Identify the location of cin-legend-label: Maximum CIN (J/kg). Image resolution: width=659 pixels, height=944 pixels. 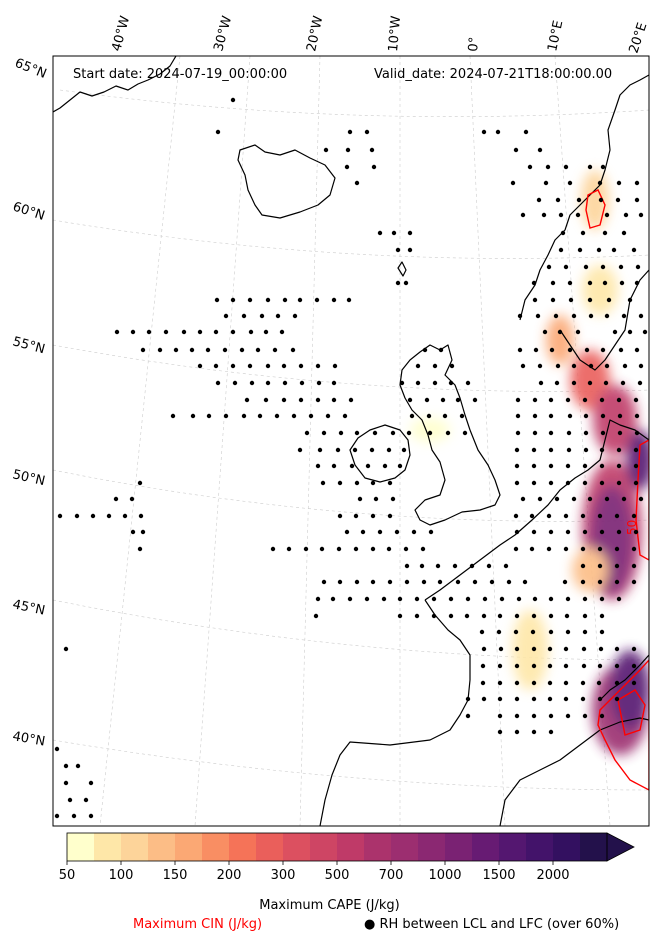
(198, 924).